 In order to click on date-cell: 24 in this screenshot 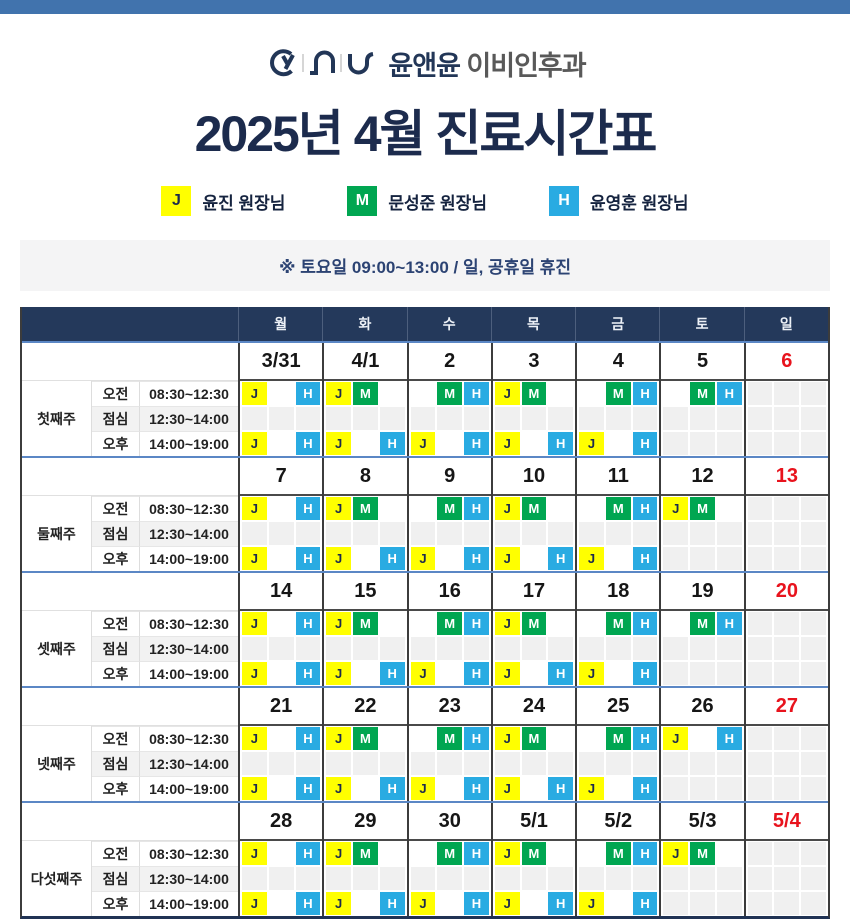, I will do `click(534, 707)`.